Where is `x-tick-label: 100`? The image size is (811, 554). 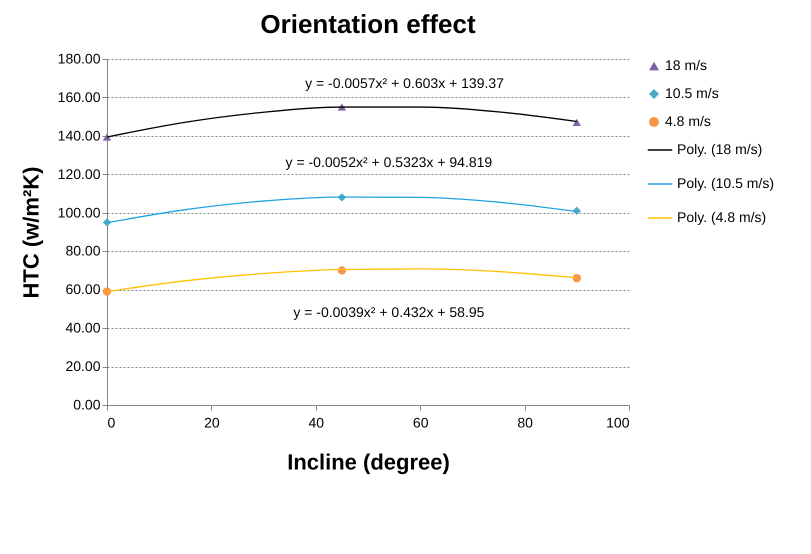
x-tick-label: 100 is located at coordinates (618, 422).